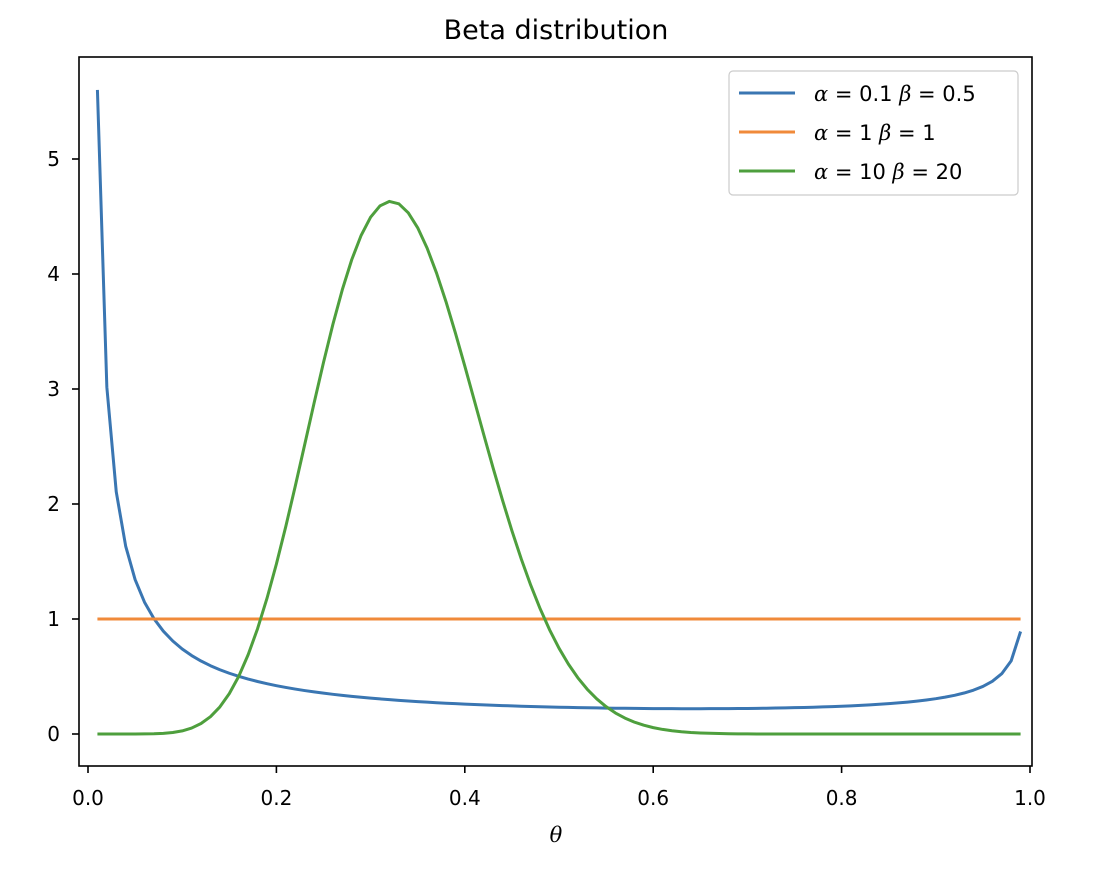  I want to click on y-axis-ticks: 0 1 2 3 4 5, so click(63, 446).